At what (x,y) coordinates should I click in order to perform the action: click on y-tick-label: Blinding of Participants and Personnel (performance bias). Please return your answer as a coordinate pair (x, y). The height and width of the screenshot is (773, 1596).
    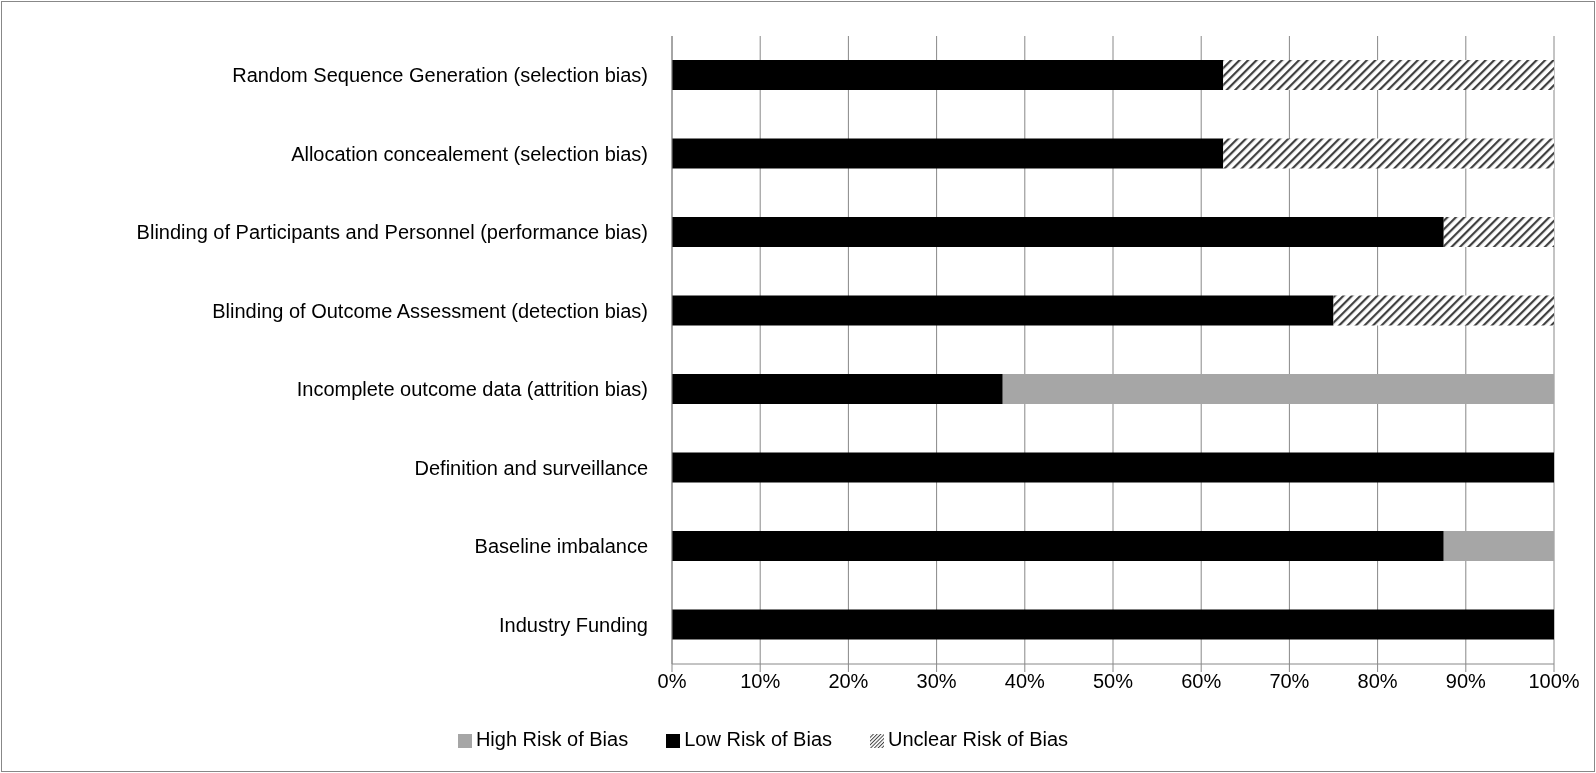
    Looking at the image, I should click on (392, 232).